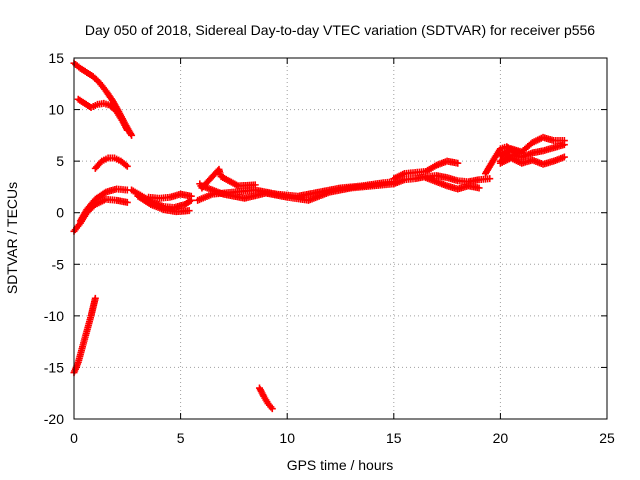  What do you see at coordinates (54, 419) in the screenshot?
I see `y-tick-label: -20` at bounding box center [54, 419].